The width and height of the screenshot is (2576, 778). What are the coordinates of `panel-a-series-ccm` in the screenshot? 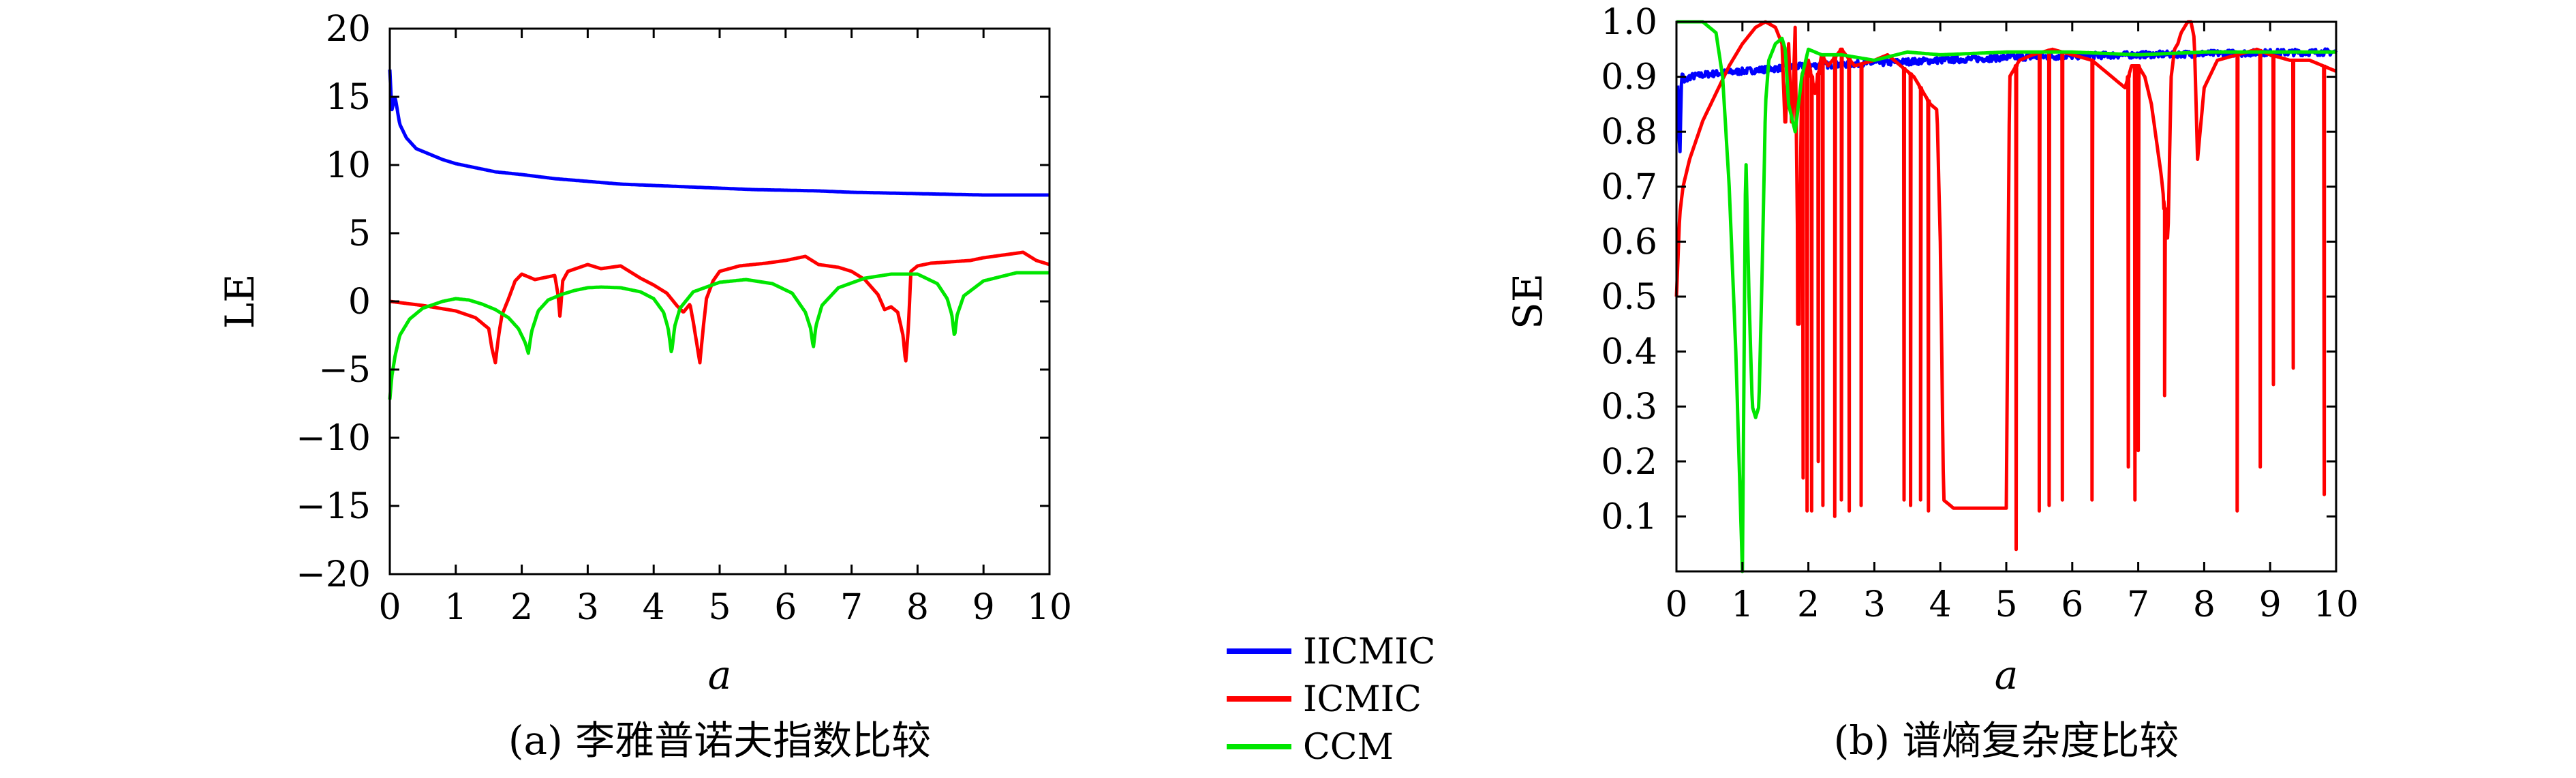 It's located at (720, 335).